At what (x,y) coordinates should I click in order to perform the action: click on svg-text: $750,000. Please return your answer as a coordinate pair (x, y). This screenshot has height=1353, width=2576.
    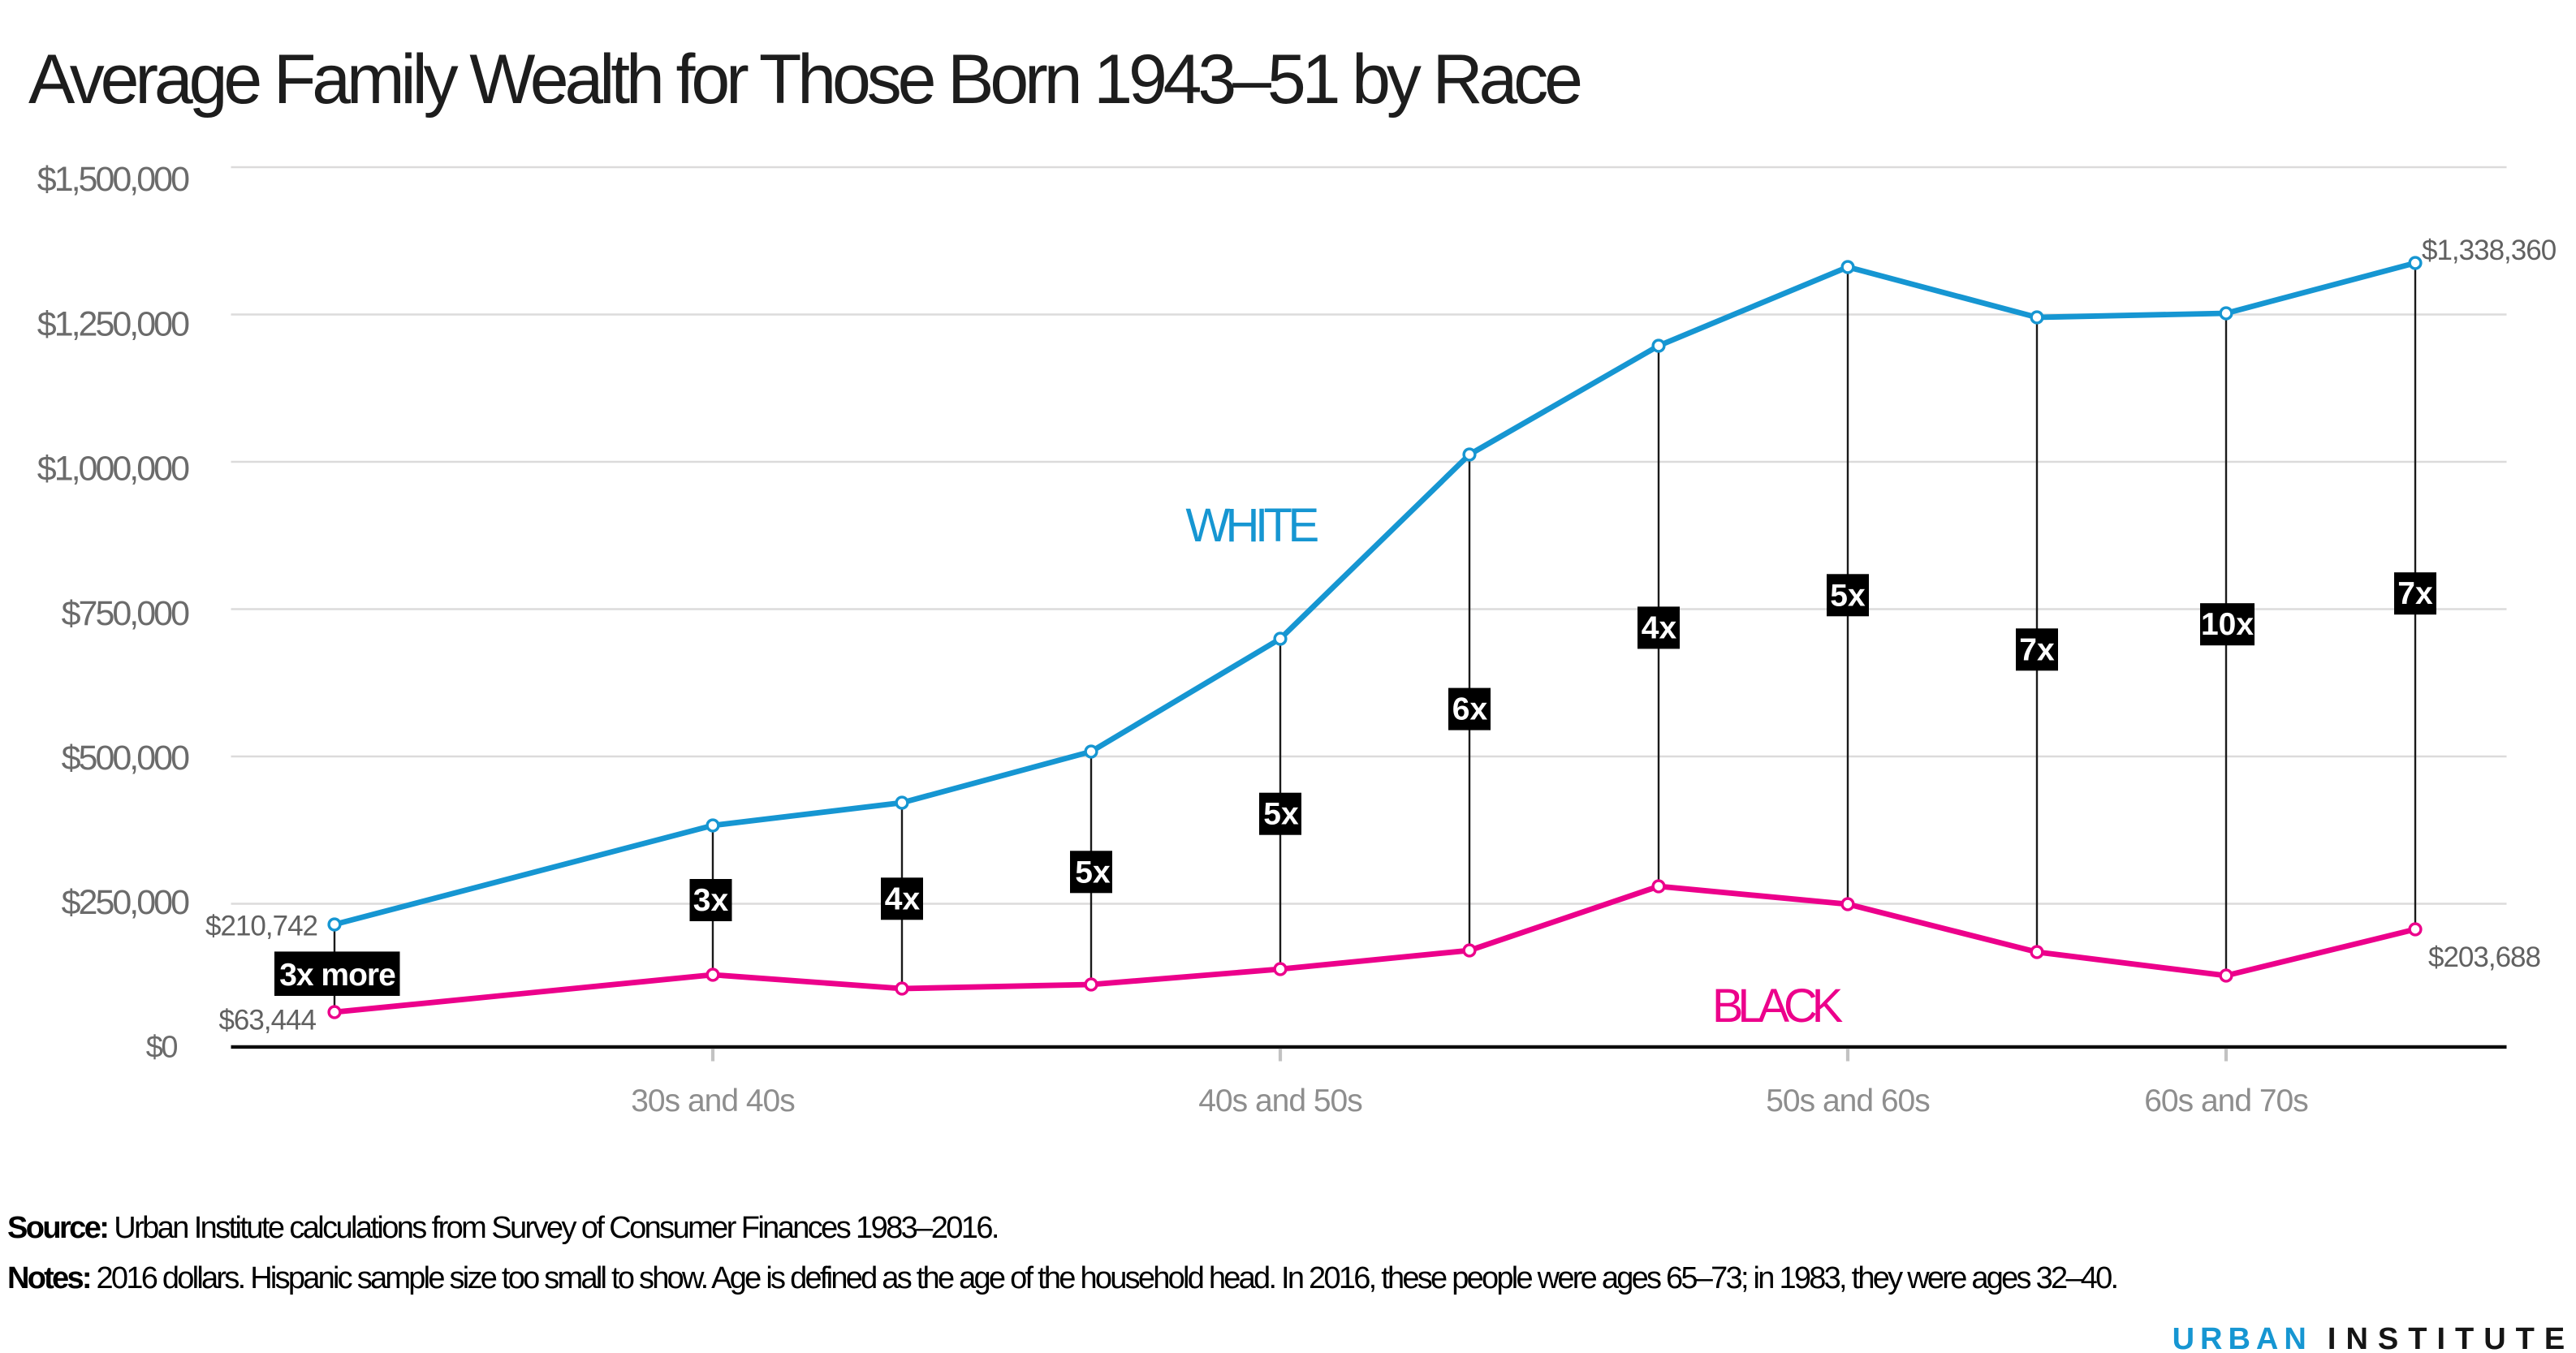
    Looking at the image, I should click on (125, 614).